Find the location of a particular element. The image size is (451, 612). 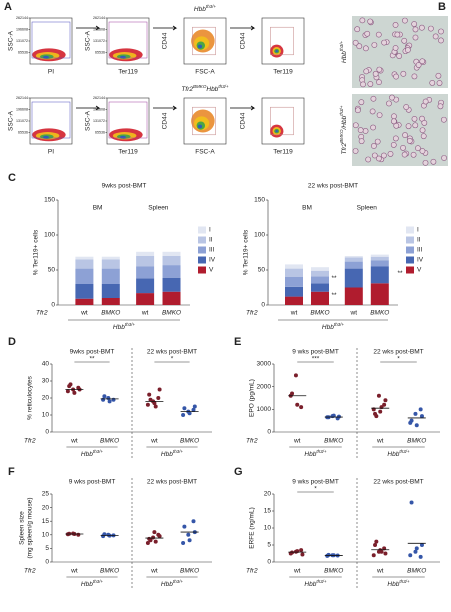

y-tick-label: 5 is located at coordinates (47, 548).